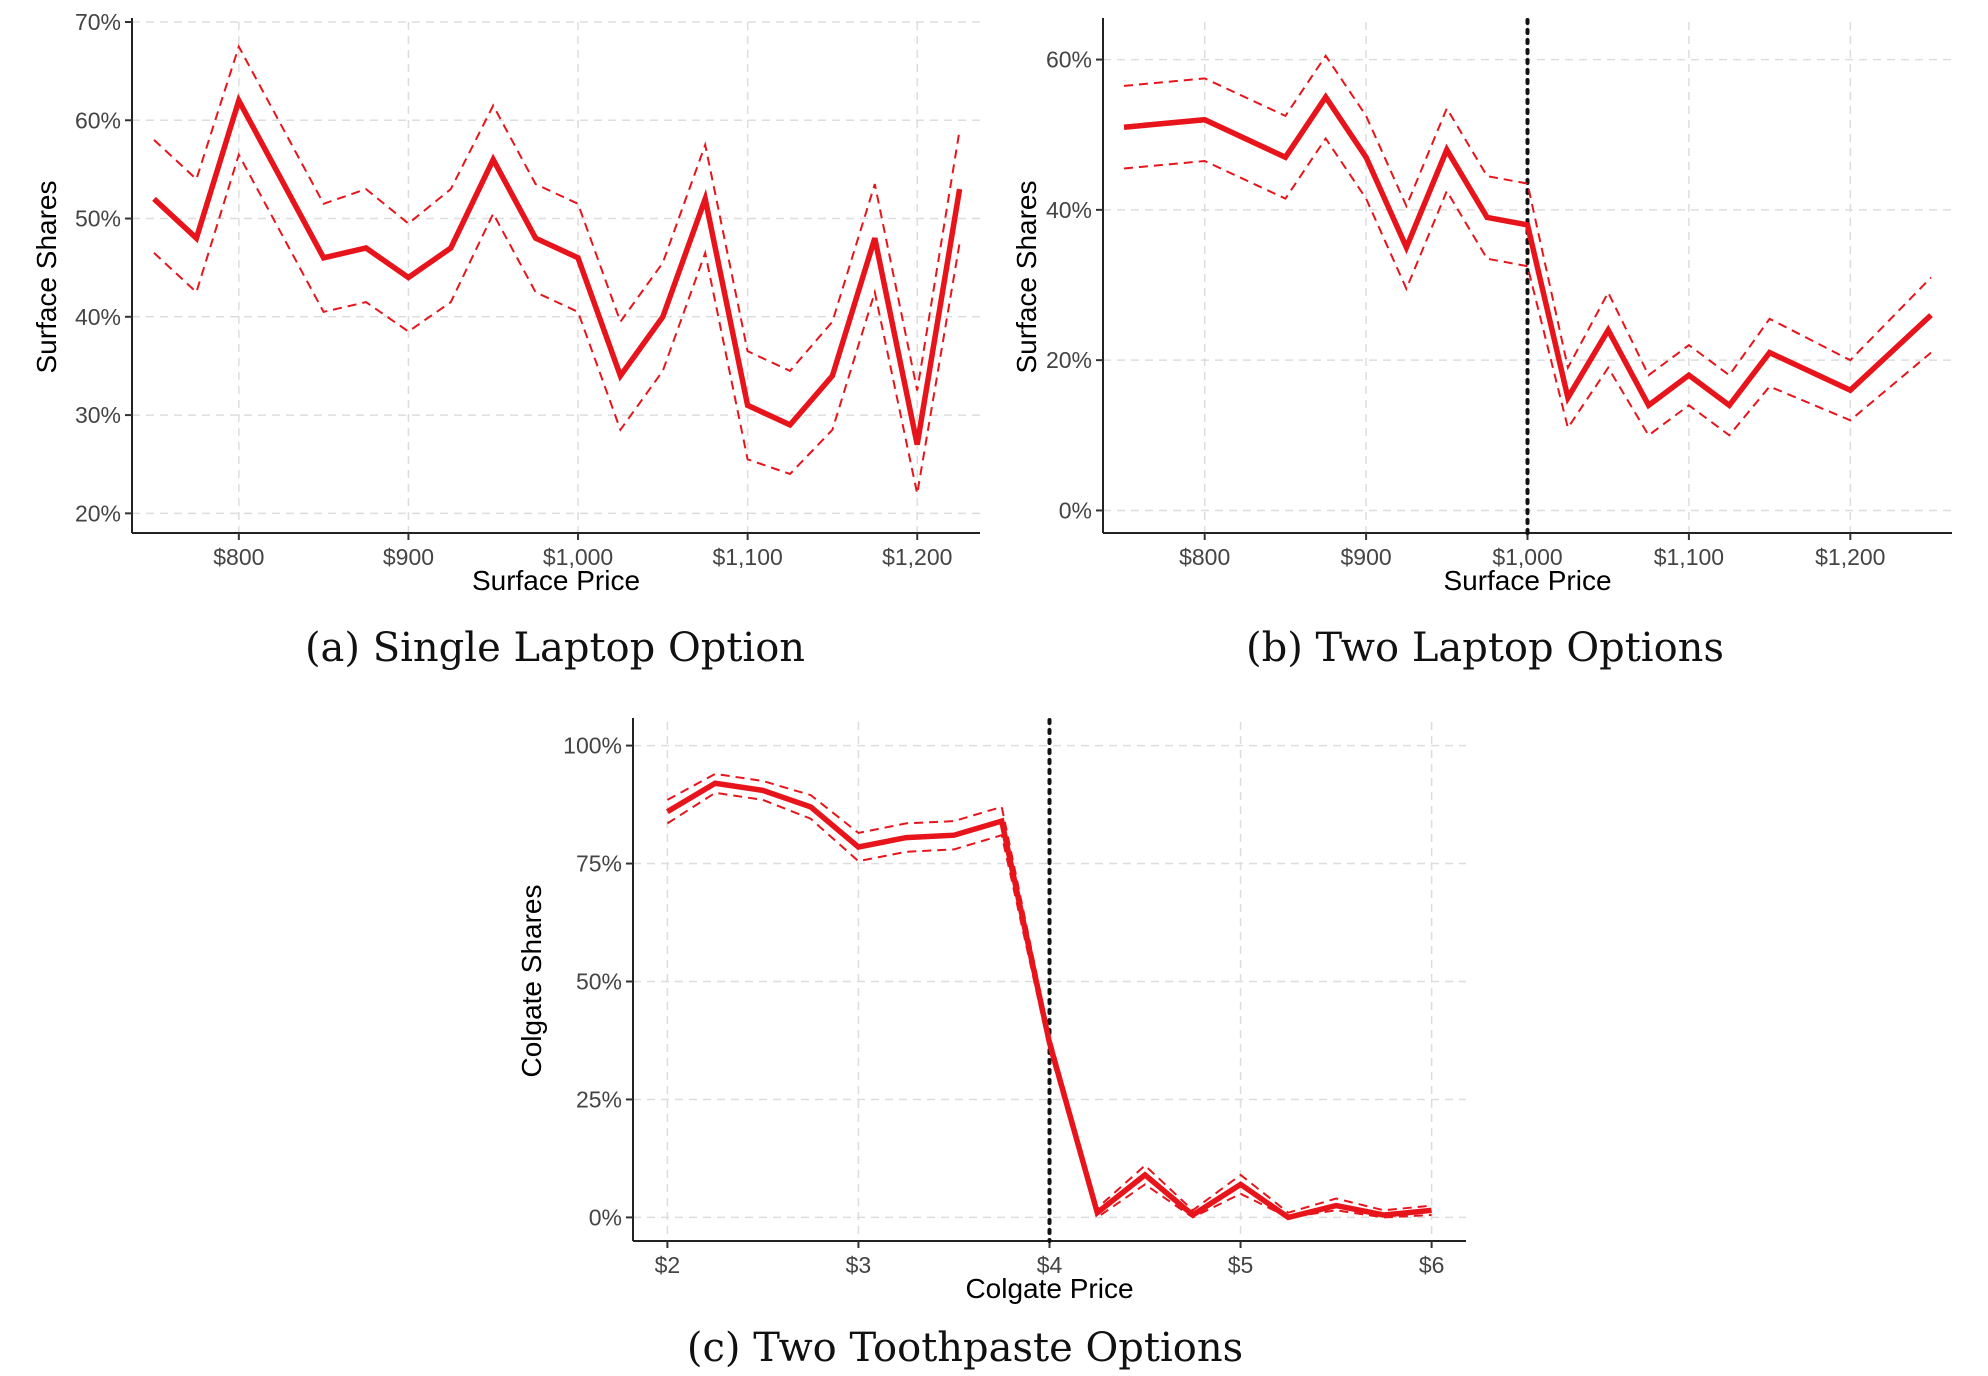 This screenshot has width=1988, height=1376. Describe the element at coordinates (599, 1099) in the screenshot. I see `y-tick-label: 25%` at that location.